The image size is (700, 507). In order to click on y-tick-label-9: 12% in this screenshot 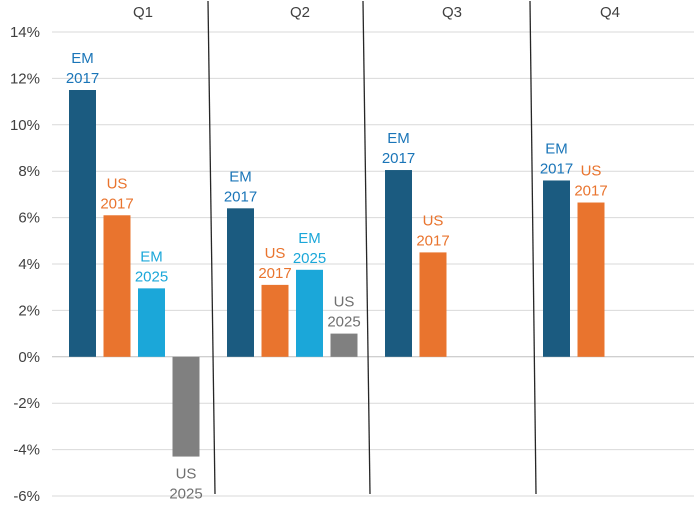, I will do `click(25, 78)`.